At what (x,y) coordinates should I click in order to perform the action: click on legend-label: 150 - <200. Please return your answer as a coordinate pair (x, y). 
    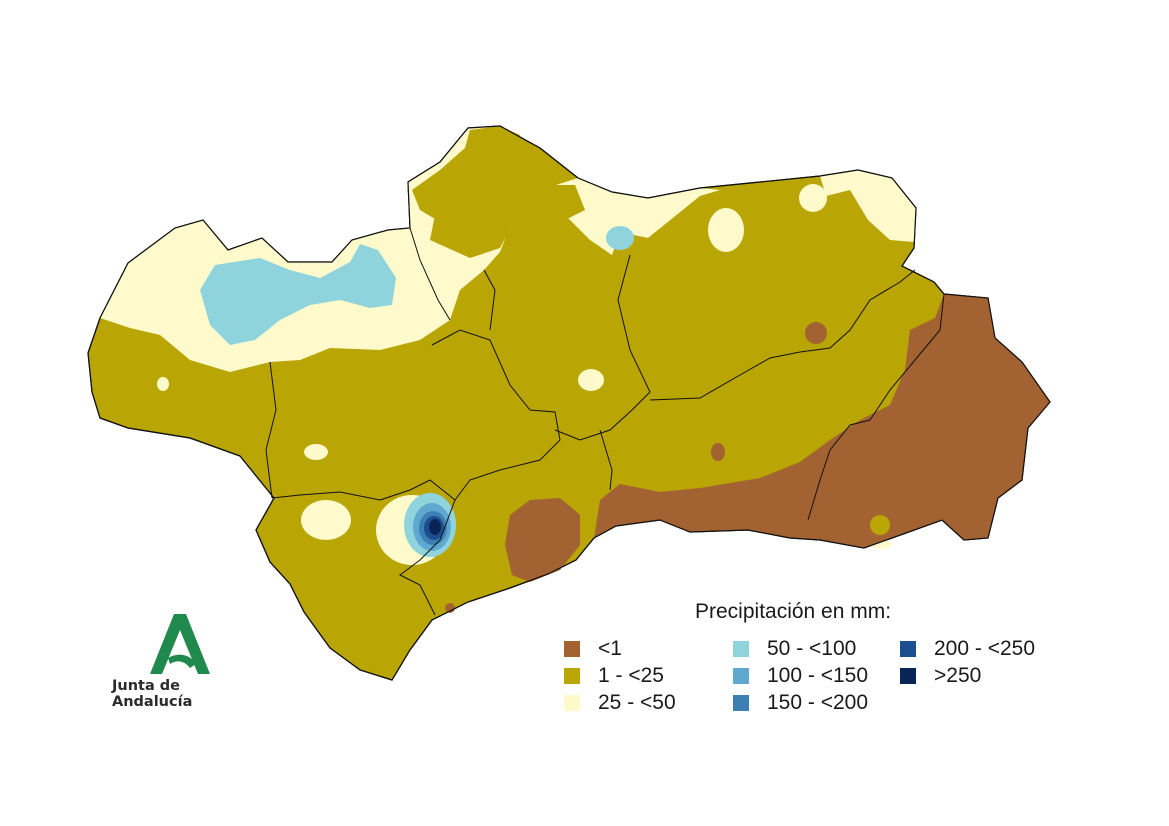
    Looking at the image, I should click on (818, 702).